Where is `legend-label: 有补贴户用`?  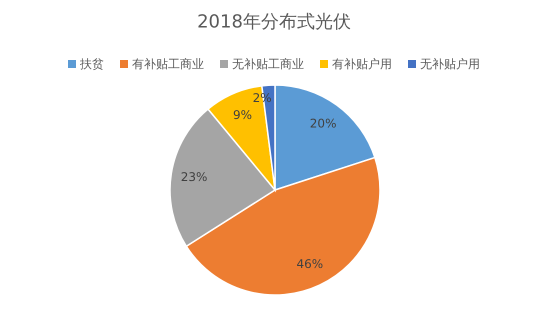 legend-label: 有补贴户用 is located at coordinates (362, 64).